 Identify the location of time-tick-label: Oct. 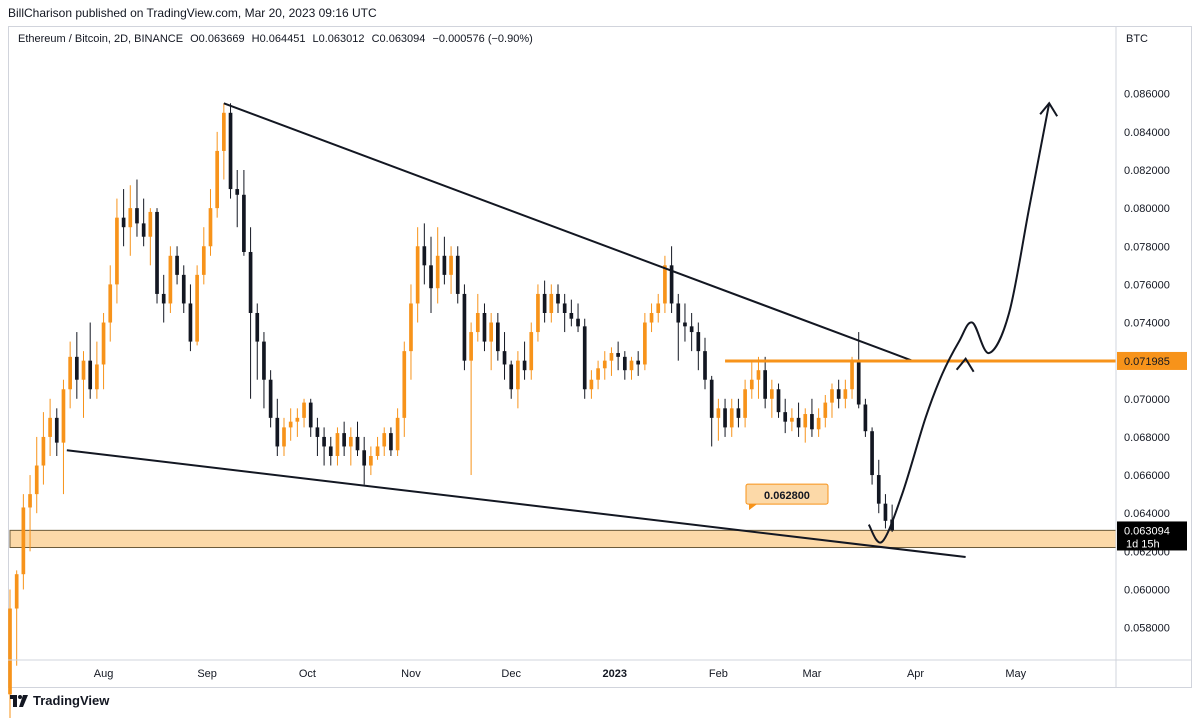
(307, 674).